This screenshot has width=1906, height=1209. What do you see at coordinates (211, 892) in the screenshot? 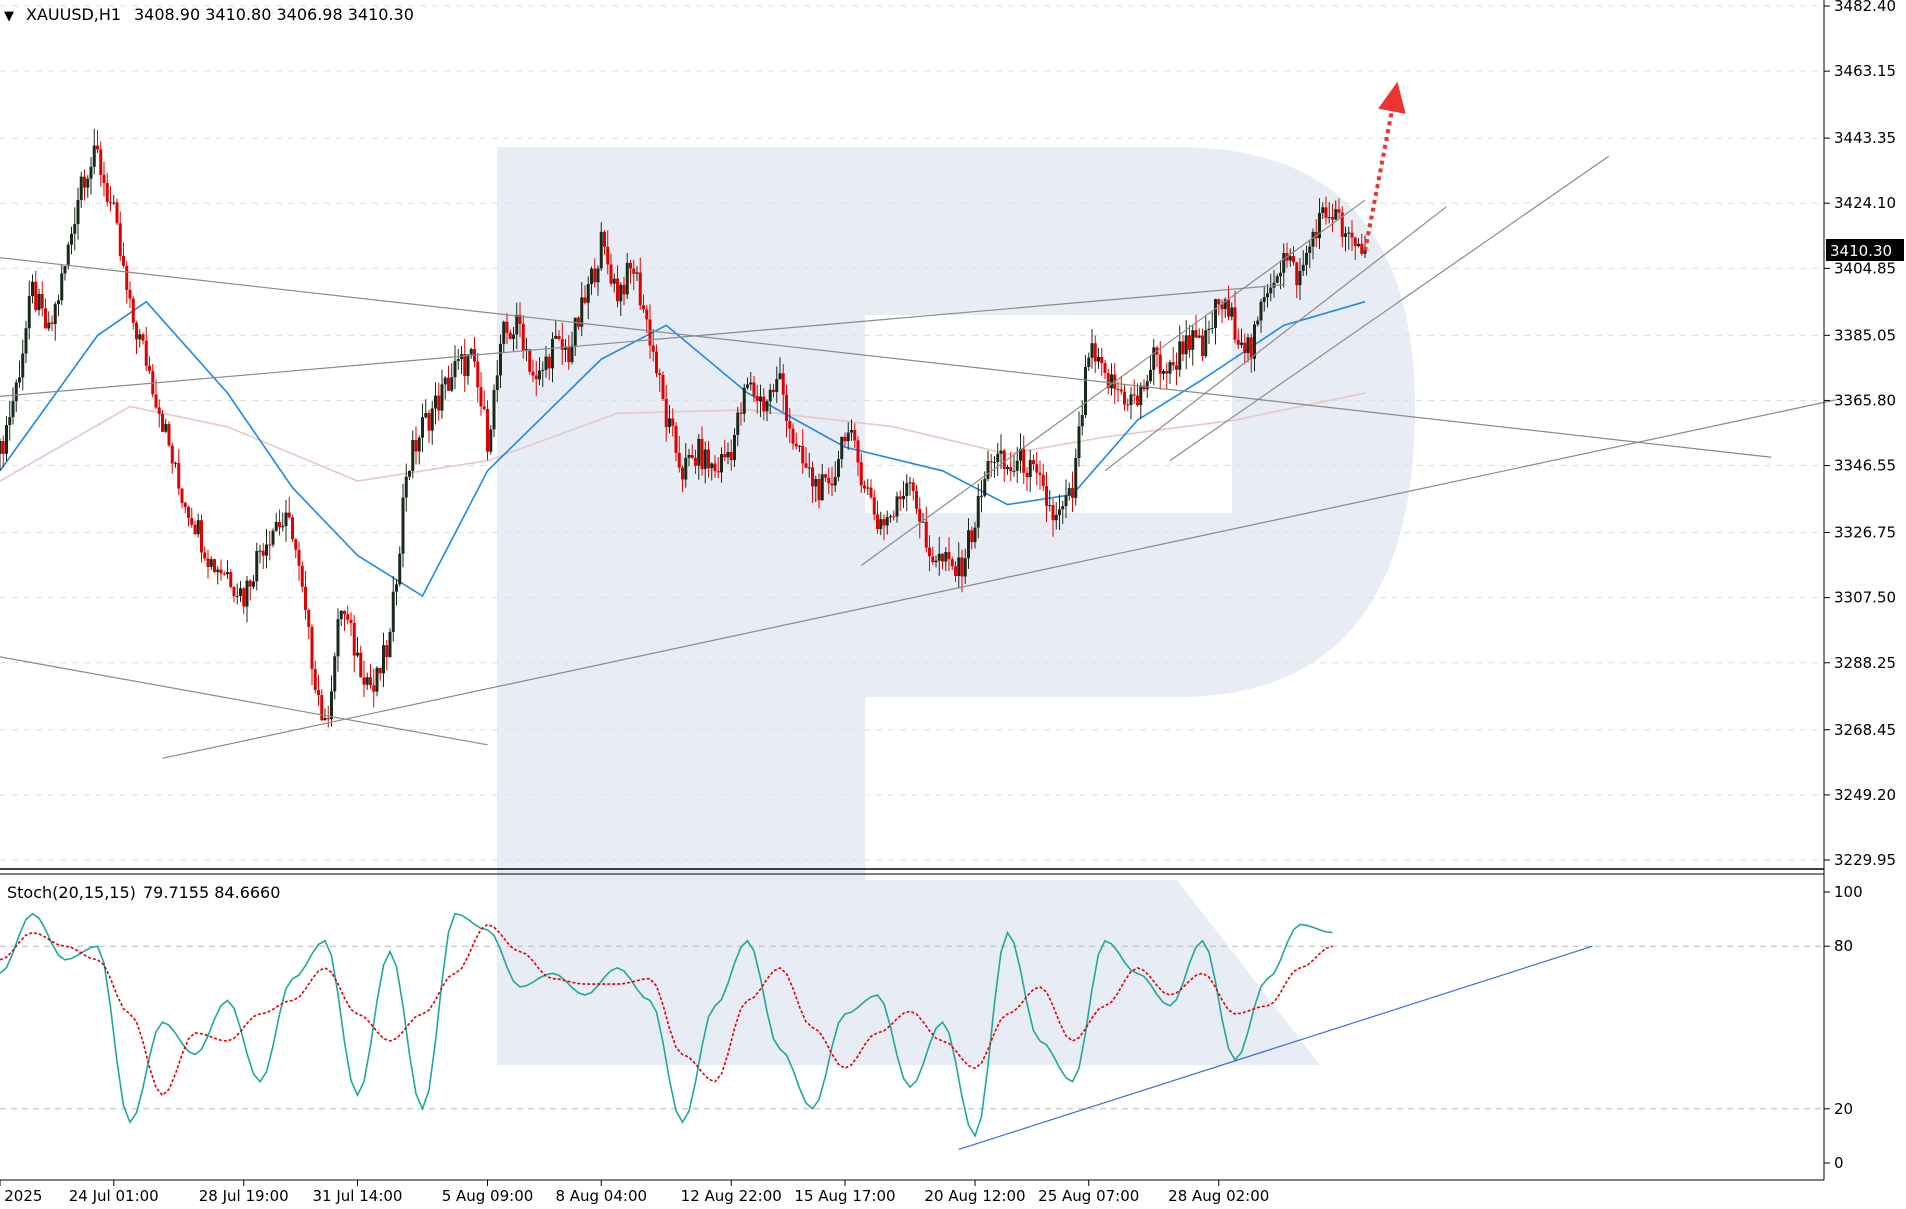
I see `indicator-values: 79.7155 84.6660` at bounding box center [211, 892].